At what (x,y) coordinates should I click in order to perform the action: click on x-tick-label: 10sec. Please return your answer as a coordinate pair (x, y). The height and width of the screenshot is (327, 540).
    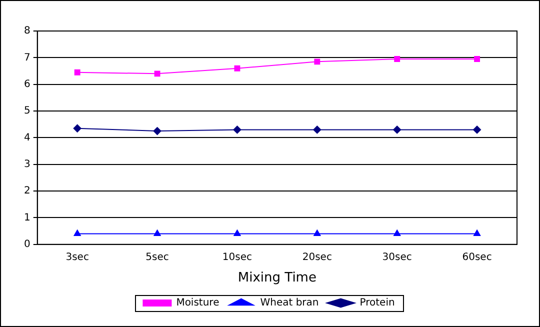
    Looking at the image, I should click on (237, 257).